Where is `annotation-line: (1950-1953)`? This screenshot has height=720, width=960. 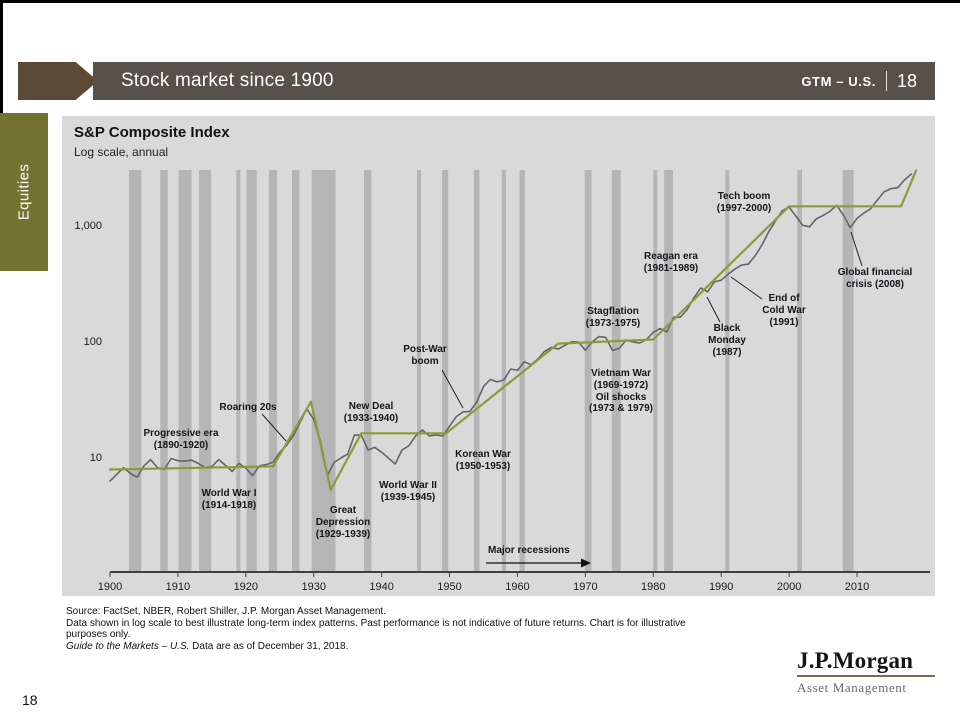
annotation-line: (1950-1953) is located at coordinates (483, 466).